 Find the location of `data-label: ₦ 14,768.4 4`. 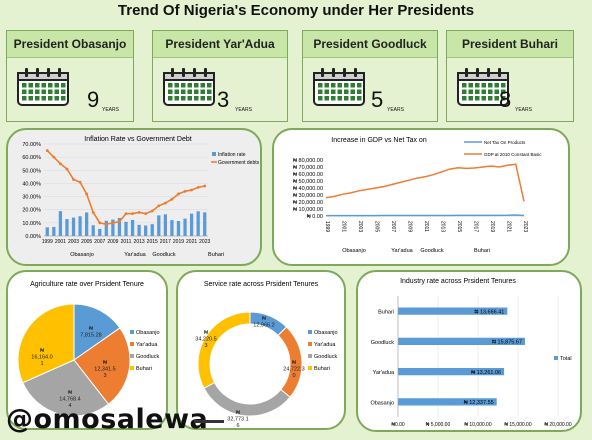

data-label: ₦ 14,768.4 4 is located at coordinates (69, 399).